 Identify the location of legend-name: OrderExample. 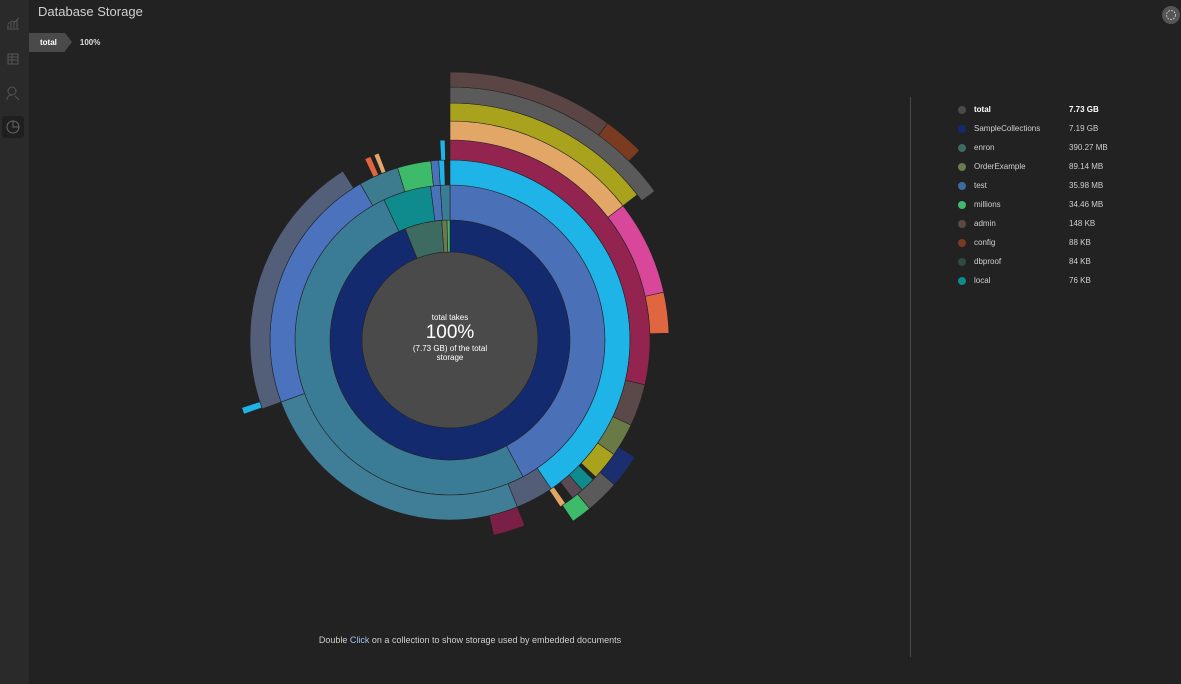
(1000, 166).